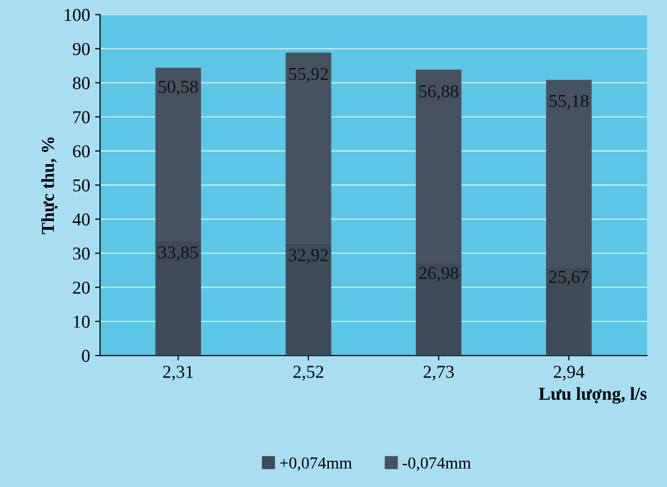 This screenshot has height=487, width=667. I want to click on y-tick-label: 70, so click(81, 117).